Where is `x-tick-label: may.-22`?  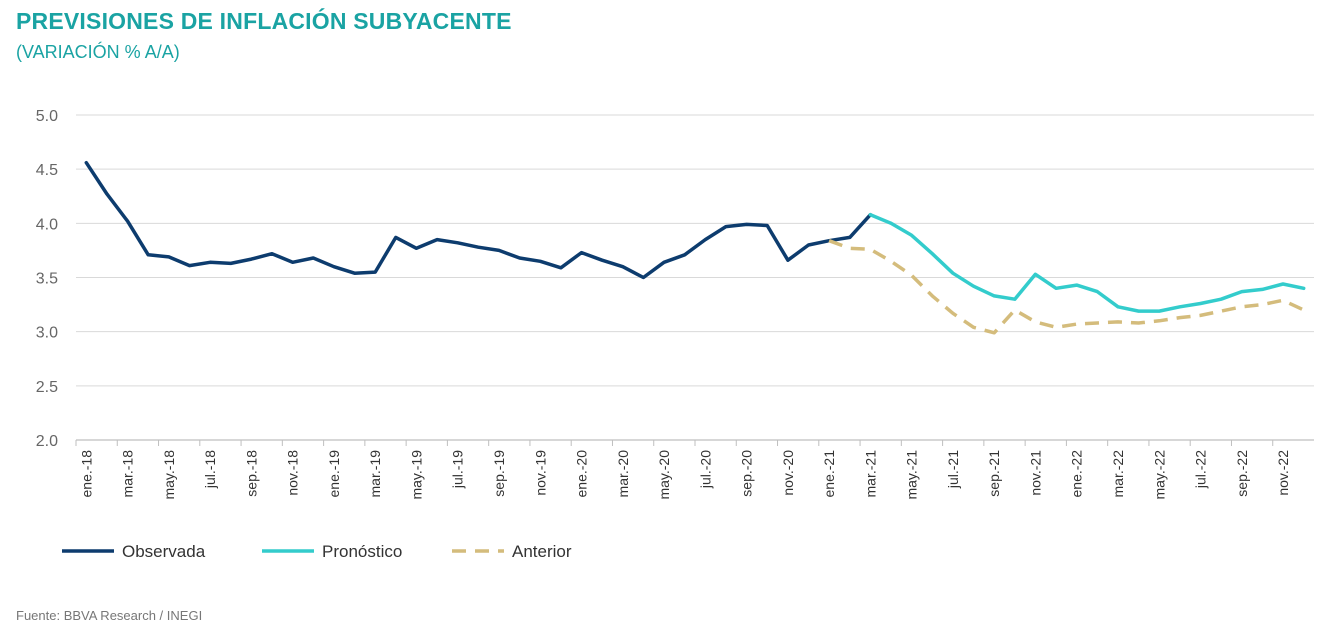
x-tick-label: may.-22 is located at coordinates (1159, 475).